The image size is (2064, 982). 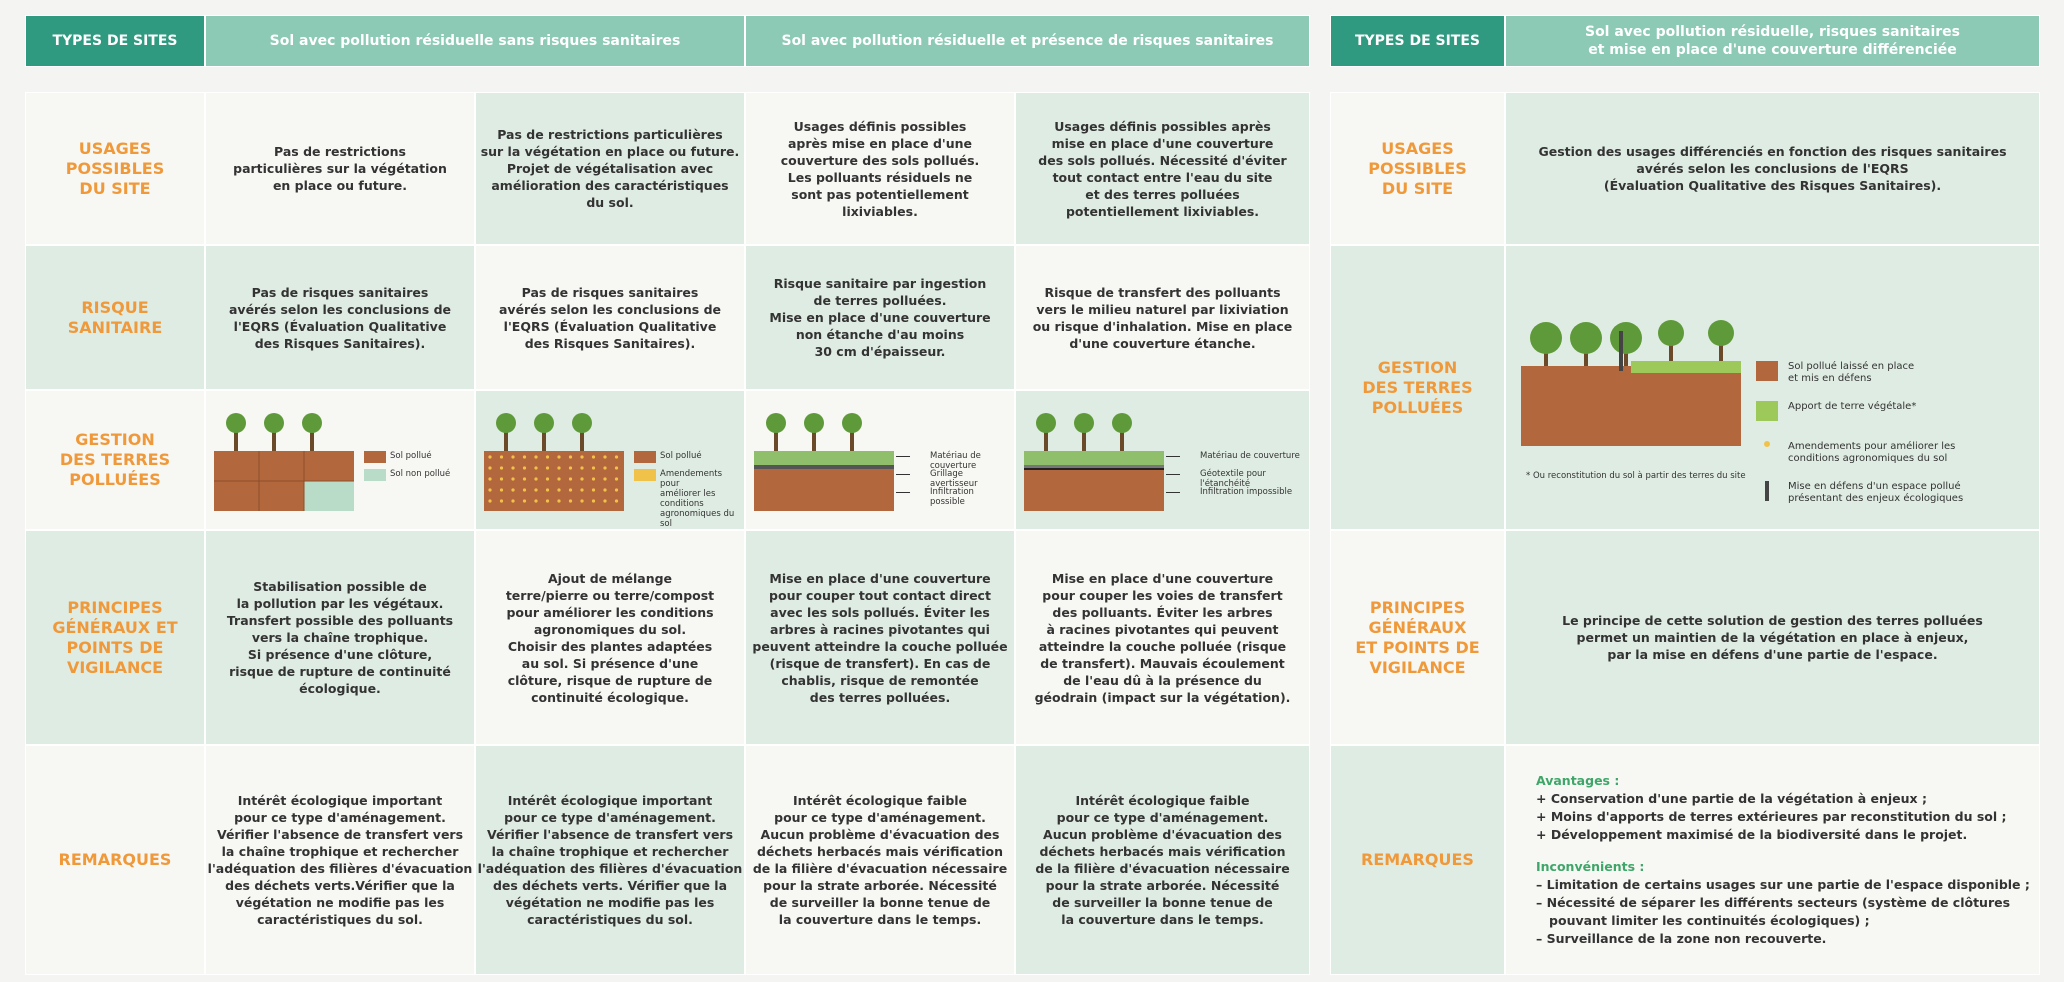 What do you see at coordinates (1787, 849) in the screenshot?
I see `spacer` at bounding box center [1787, 849].